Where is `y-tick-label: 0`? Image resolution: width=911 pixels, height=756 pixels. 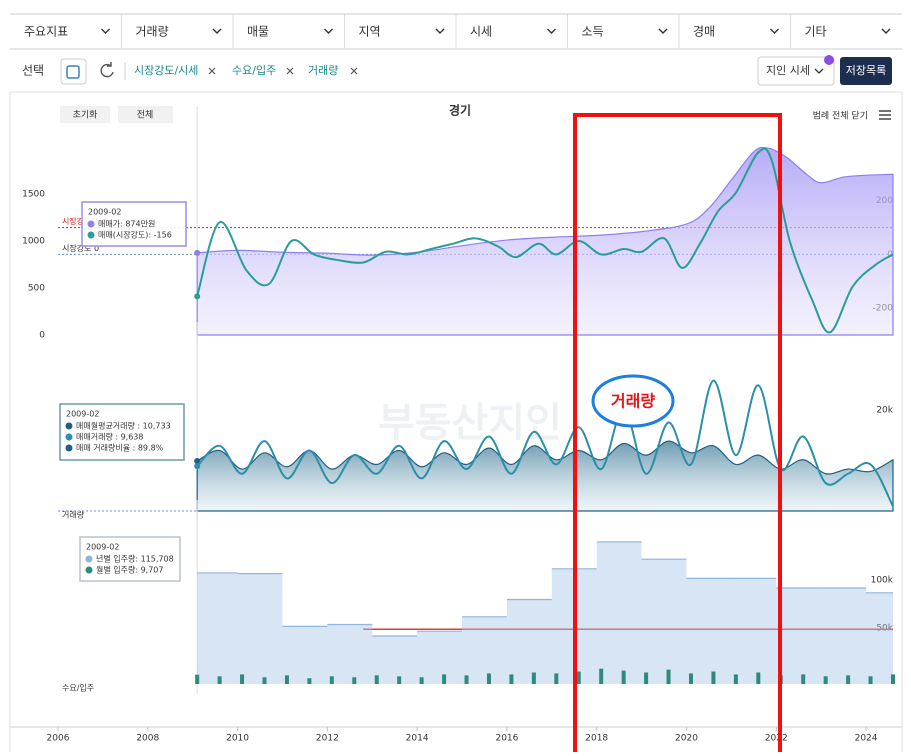 y-tick-label: 0 is located at coordinates (42, 336).